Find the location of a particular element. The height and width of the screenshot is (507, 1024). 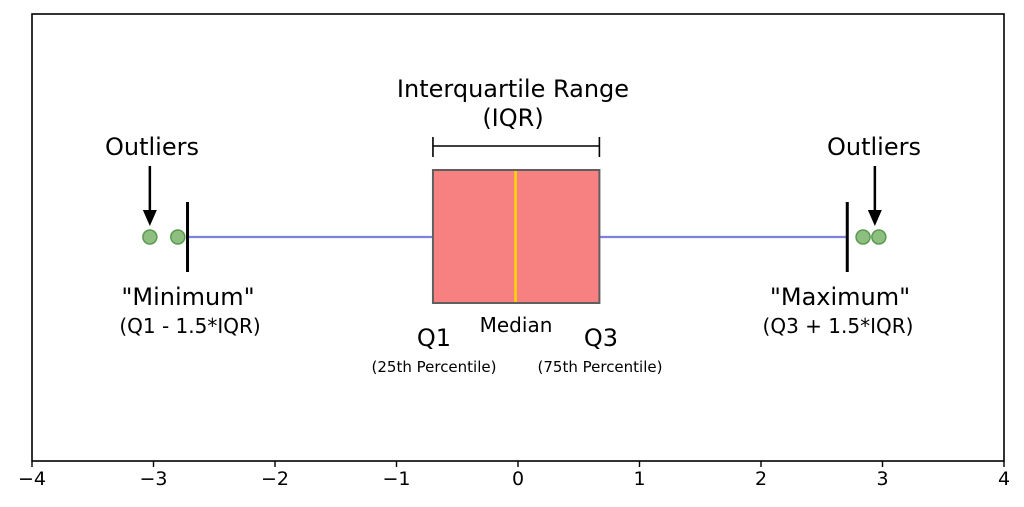

x-tick-label: 0 is located at coordinates (518, 479).